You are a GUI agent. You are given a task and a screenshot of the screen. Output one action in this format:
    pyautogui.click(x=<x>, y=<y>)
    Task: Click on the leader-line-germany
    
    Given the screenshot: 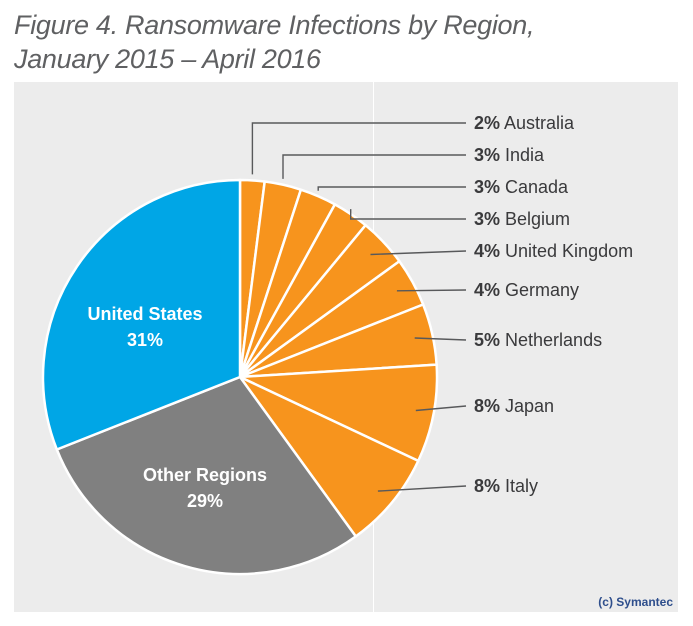 What is the action you would take?
    pyautogui.click(x=431, y=290)
    